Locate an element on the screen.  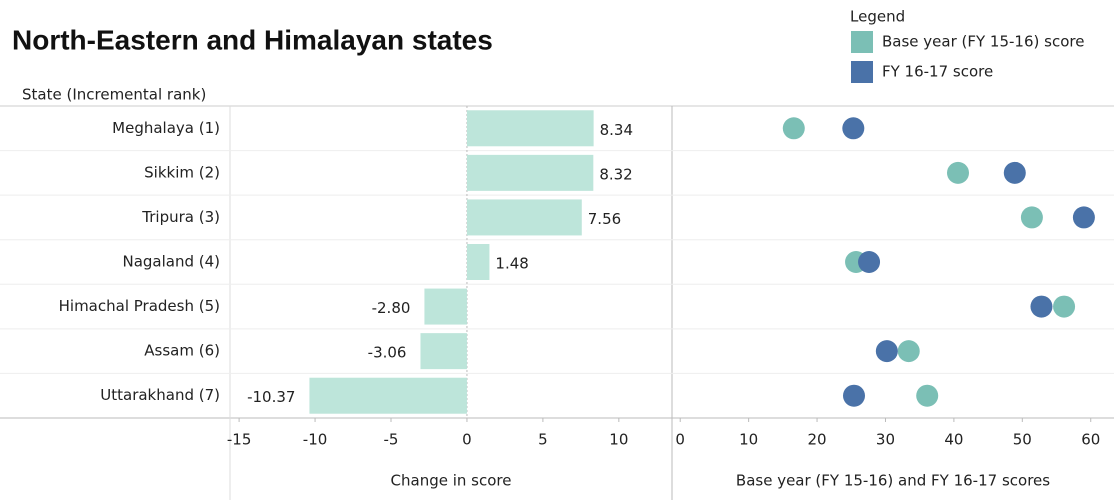
x-tick-label: 20 is located at coordinates (817, 440).